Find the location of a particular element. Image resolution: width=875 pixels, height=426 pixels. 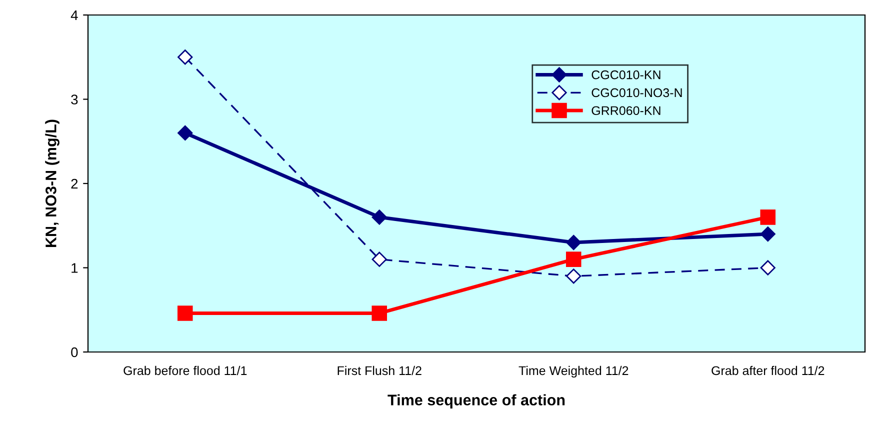

x-tick-label: Time Weighted 11/2 is located at coordinates (573, 372).